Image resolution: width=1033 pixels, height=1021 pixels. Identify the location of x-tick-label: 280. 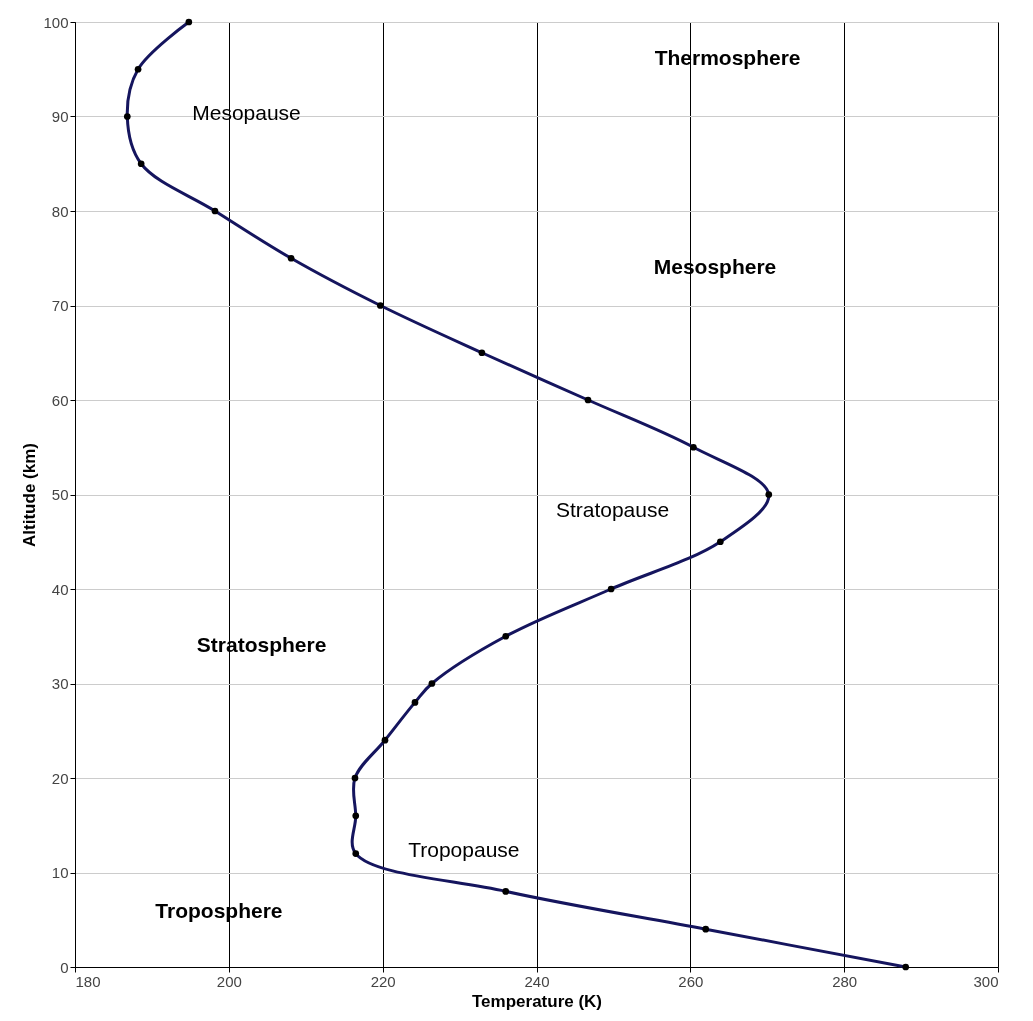
(845, 981).